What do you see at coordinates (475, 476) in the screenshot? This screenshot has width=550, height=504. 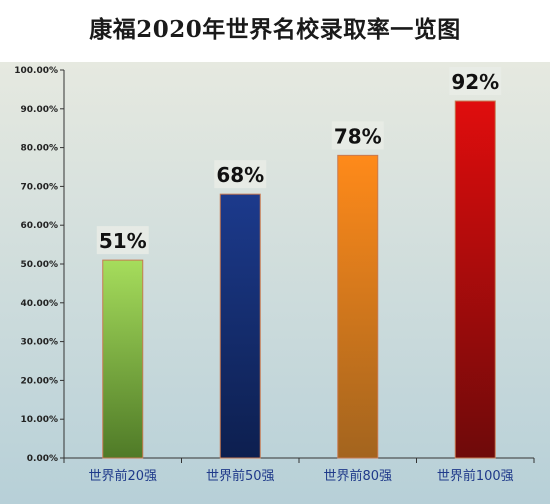 I see `x-category-label: 世界前100强` at bounding box center [475, 476].